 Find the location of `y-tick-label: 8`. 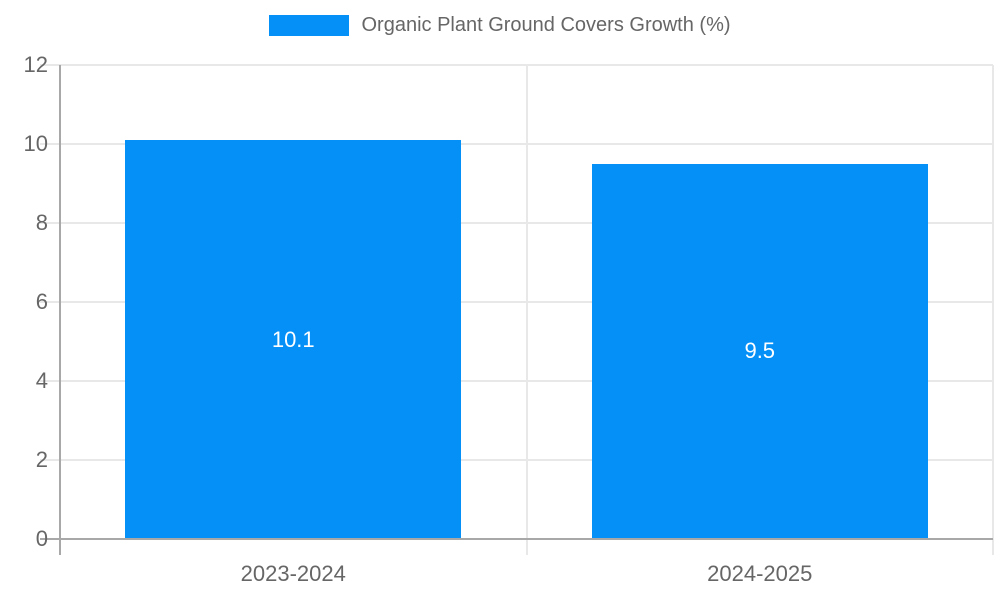

y-tick-label: 8 is located at coordinates (41, 222).